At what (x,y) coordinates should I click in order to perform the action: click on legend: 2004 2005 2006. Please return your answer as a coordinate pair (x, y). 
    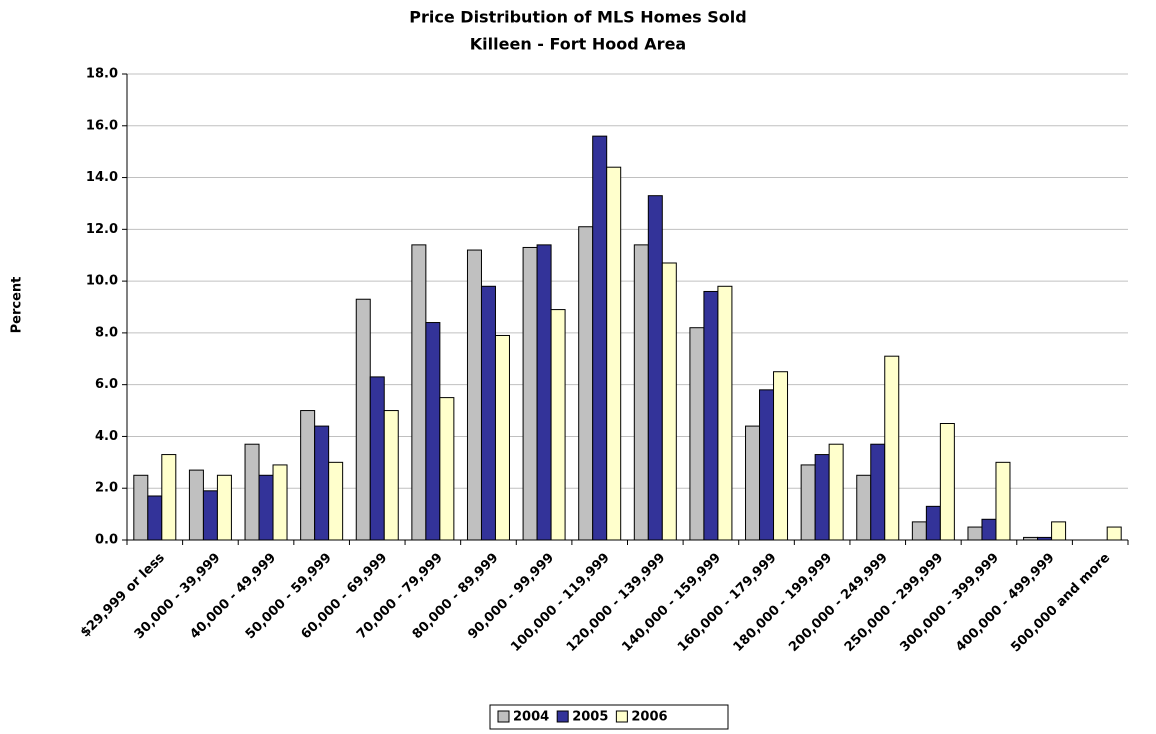
    Looking at the image, I should click on (609, 717).